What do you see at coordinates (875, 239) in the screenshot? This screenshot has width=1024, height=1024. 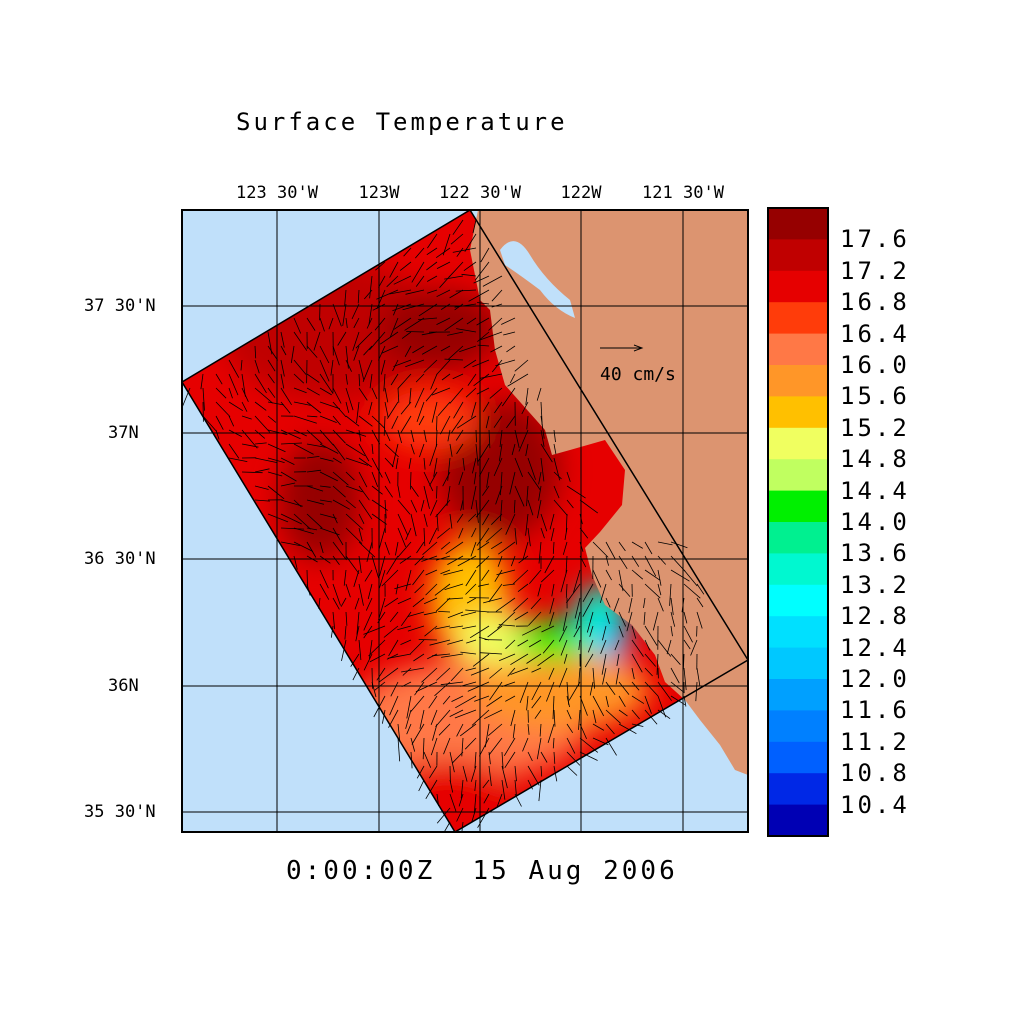 I see `colorbar-label: 17.6` at bounding box center [875, 239].